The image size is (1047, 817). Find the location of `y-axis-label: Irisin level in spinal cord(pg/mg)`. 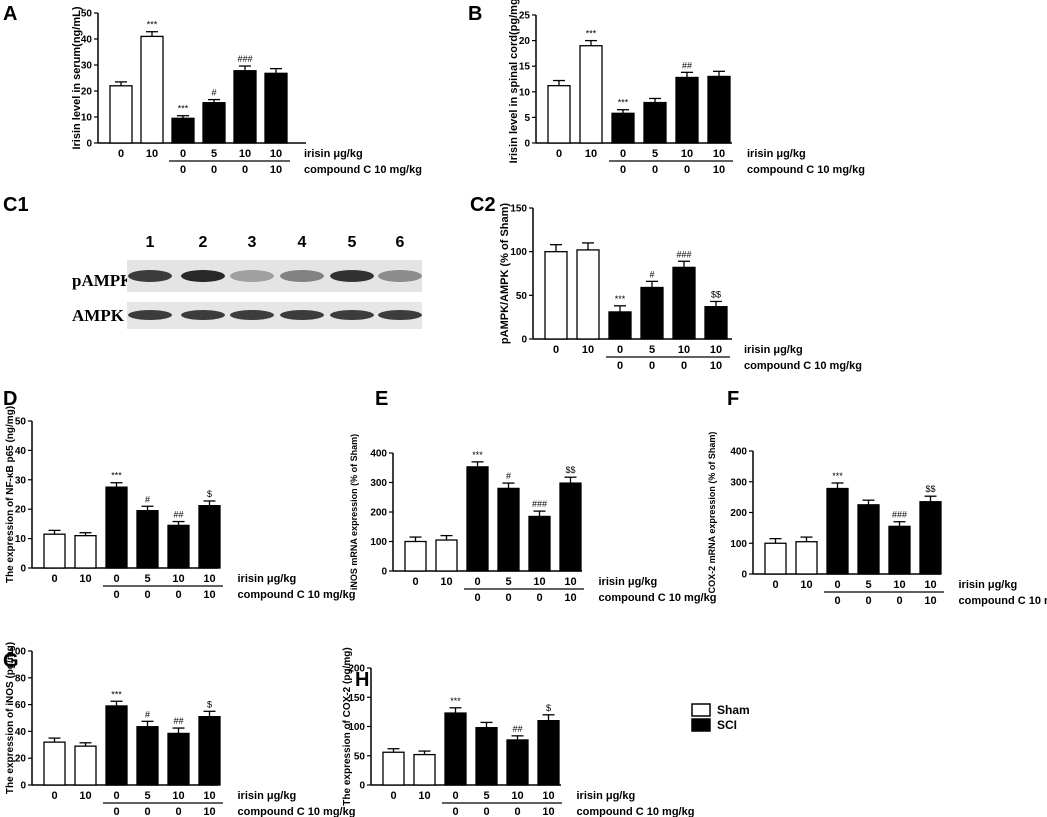

y-axis-label: Irisin level in spinal cord(pg/mg) is located at coordinates (514, 81).